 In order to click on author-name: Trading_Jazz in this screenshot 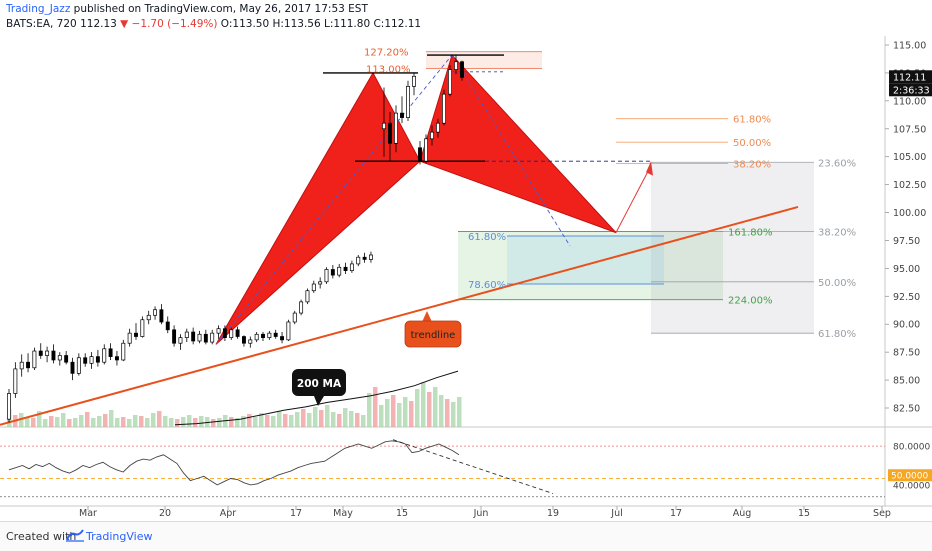, I will do `click(38, 9)`.